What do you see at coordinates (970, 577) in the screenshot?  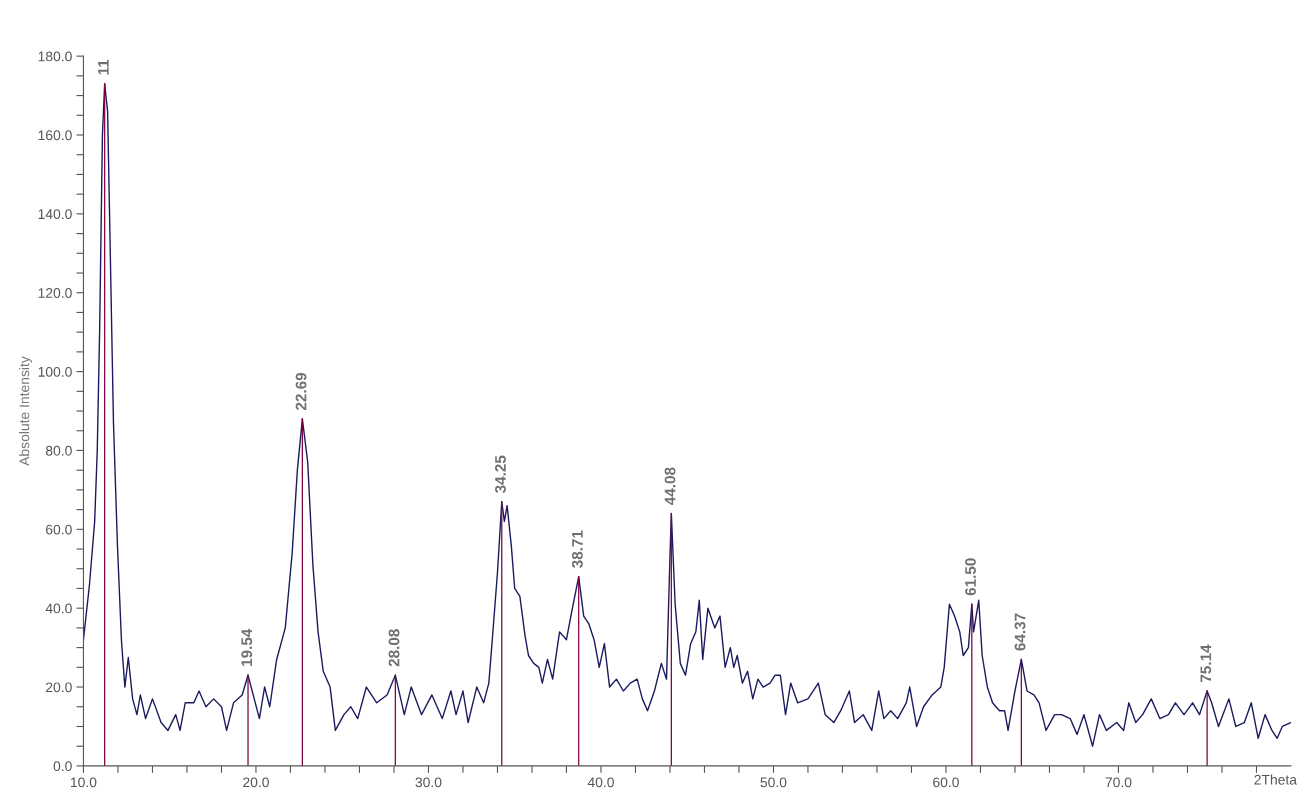 I see `ref-line-label: 61.50` at bounding box center [970, 577].